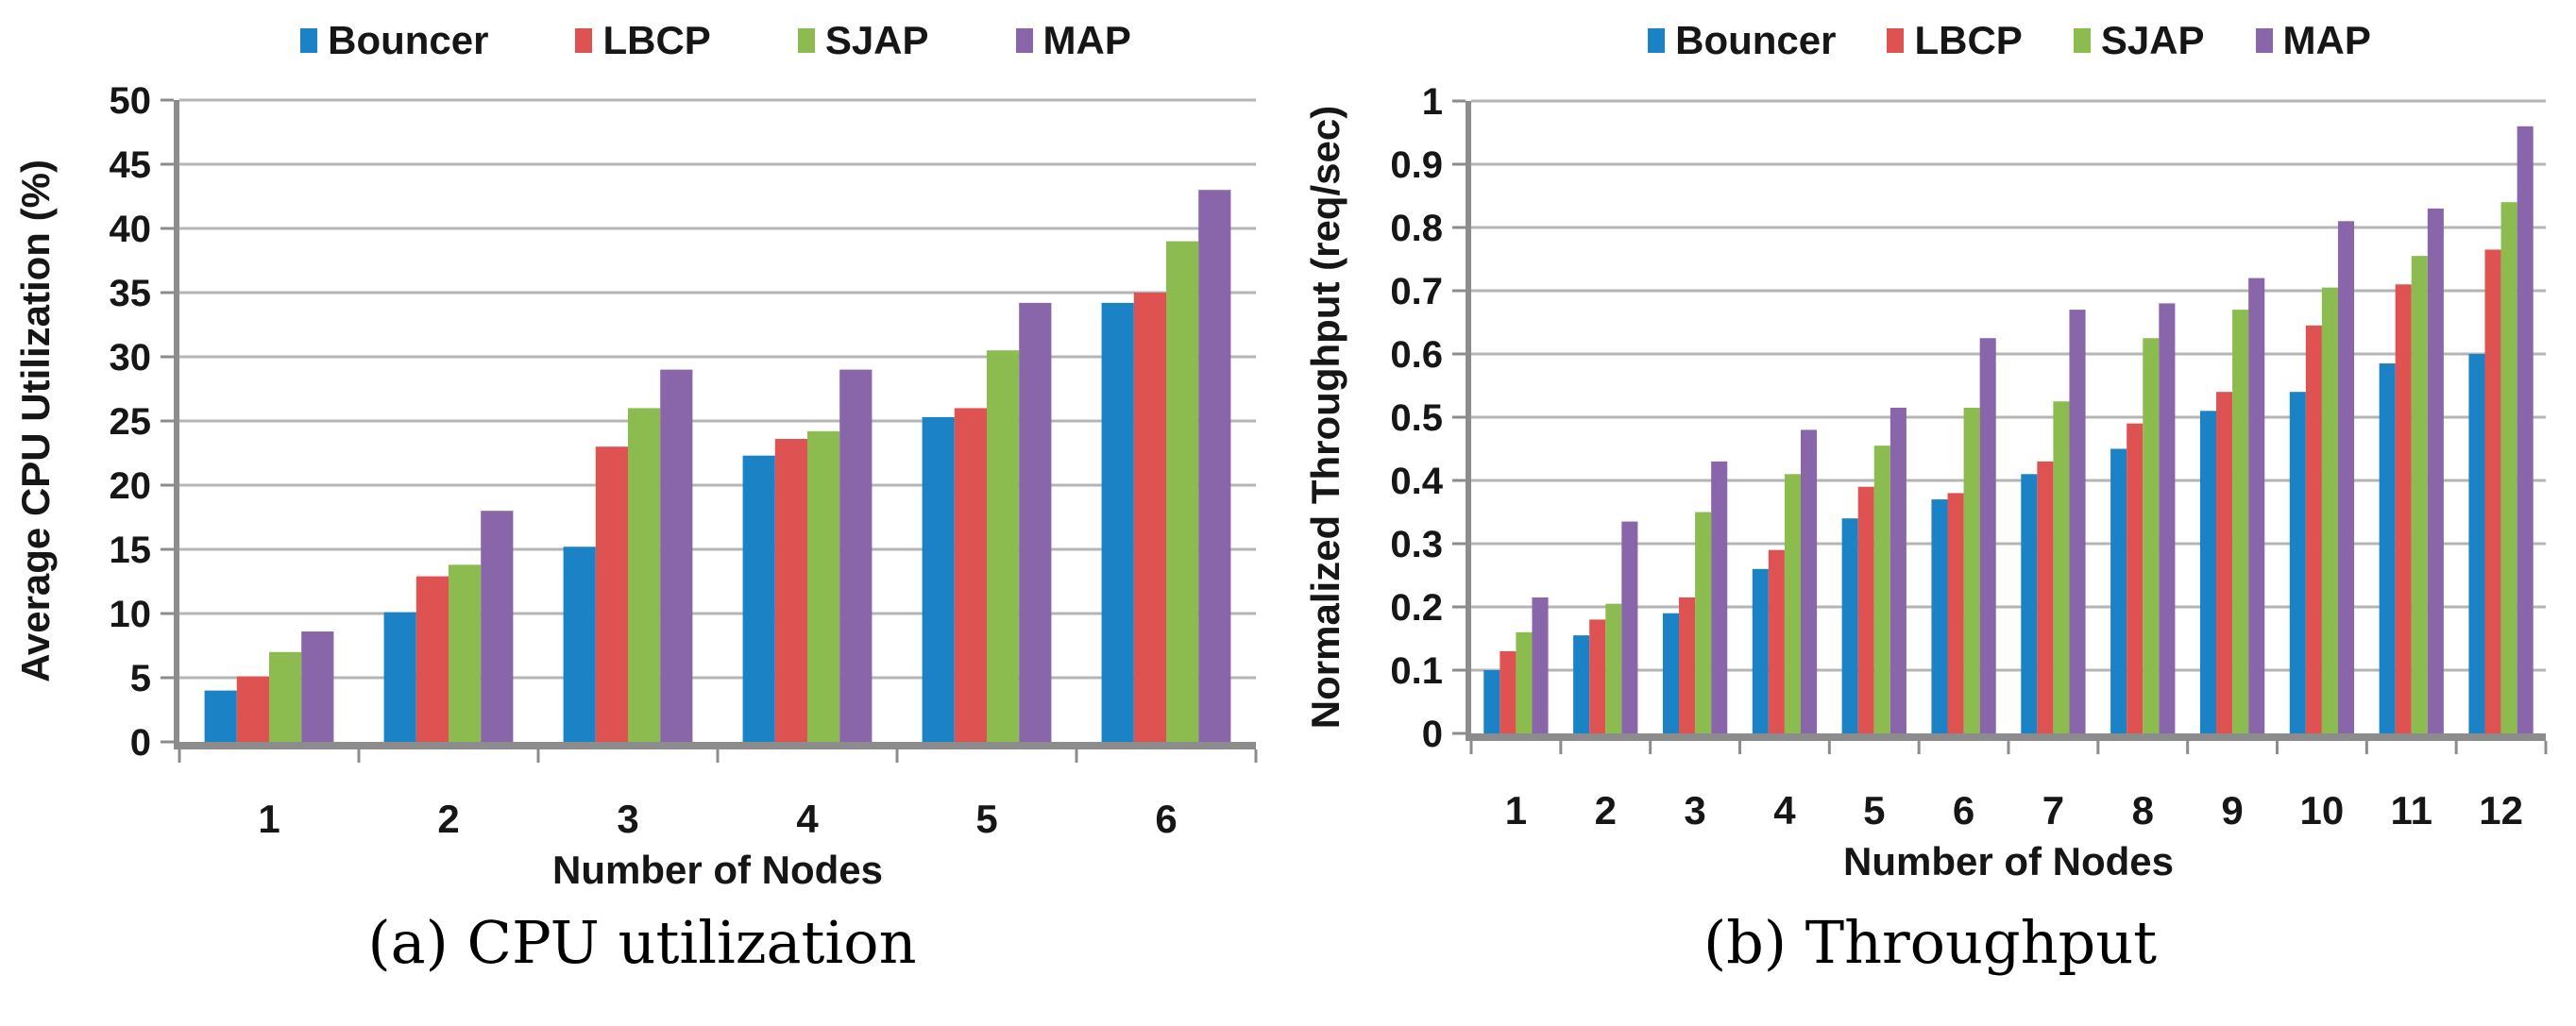 The image size is (2576, 1026). What do you see at coordinates (2224, 562) in the screenshot?
I see `bar-lbcp-node9` at bounding box center [2224, 562].